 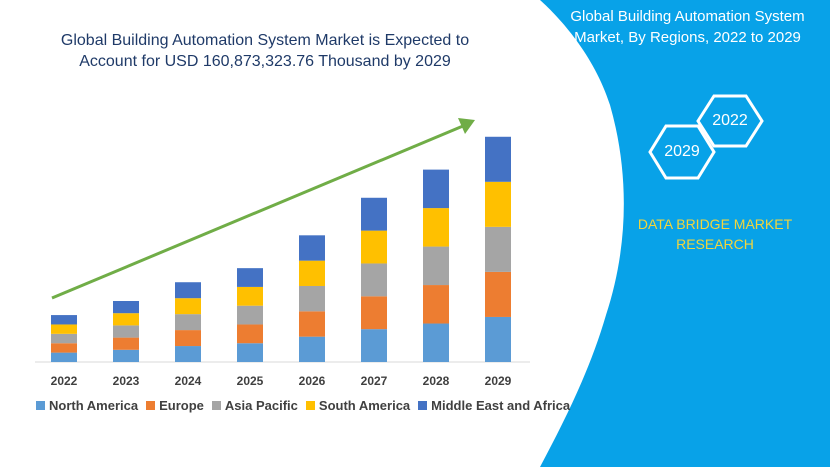 What do you see at coordinates (312, 273) in the screenshot?
I see `bar-2026-south-america` at bounding box center [312, 273].